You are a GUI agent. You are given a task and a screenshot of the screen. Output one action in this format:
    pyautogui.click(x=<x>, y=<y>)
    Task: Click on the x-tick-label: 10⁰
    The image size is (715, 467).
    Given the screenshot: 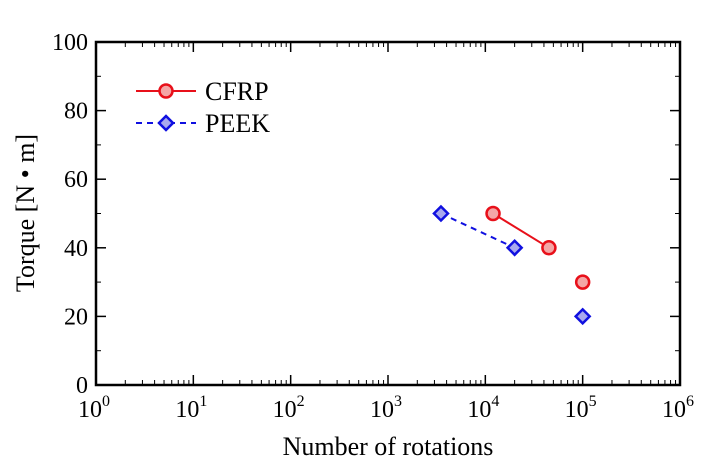 What is the action you would take?
    pyautogui.click(x=94, y=408)
    